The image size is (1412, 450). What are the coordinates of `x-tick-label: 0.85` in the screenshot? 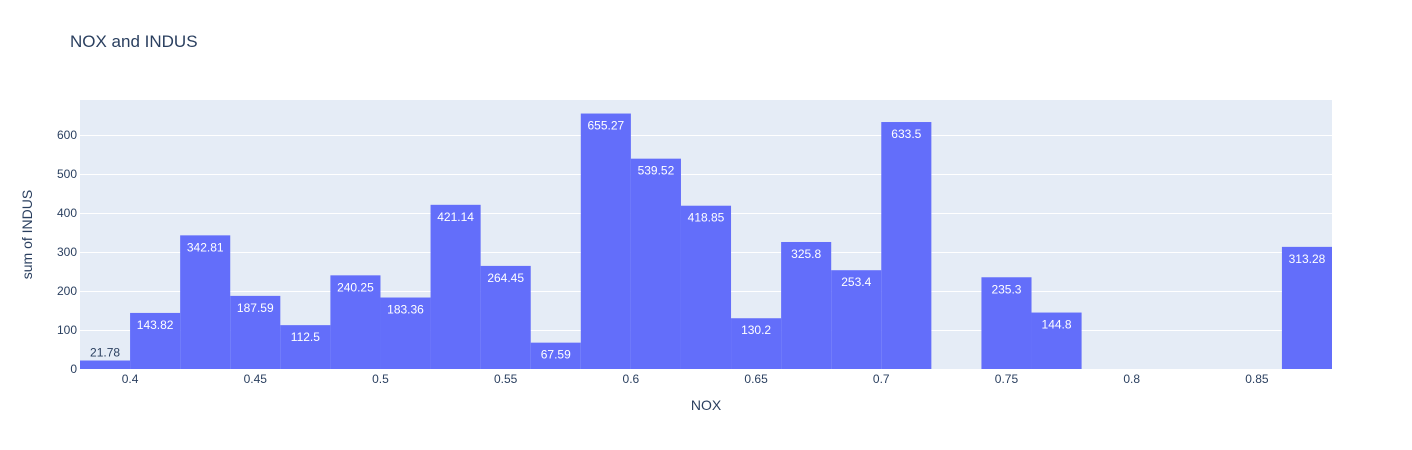 It's located at (1257, 379).